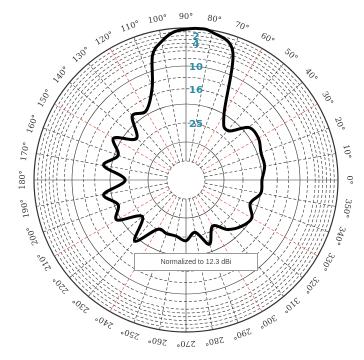 The image size is (364, 360). I want to click on ring-label: 16, so click(196, 90).